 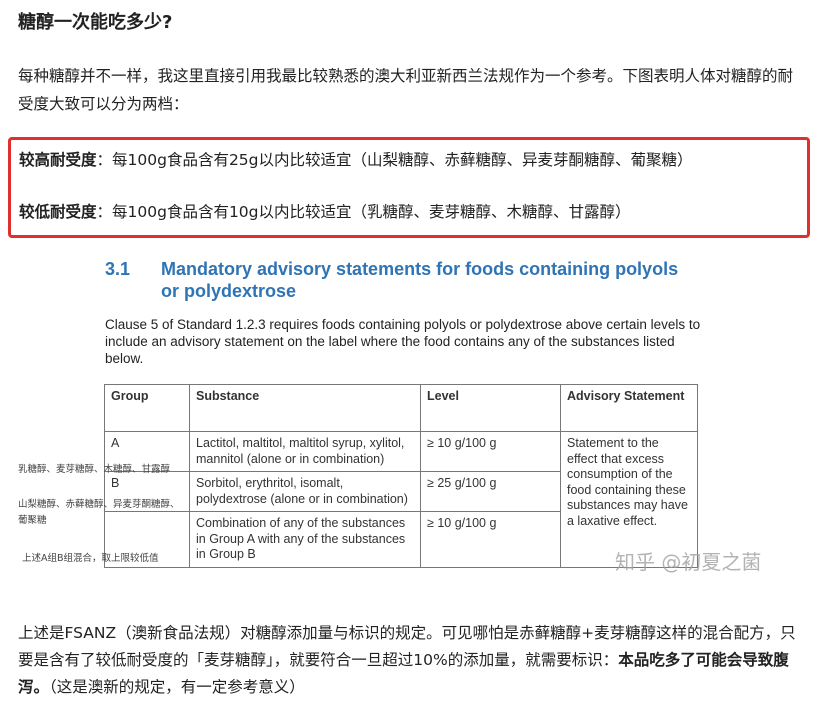 I want to click on low-tolerance-text: ：每100g食品含有10g以内比较适宜（乳糖醇、麦芽糖醇、木糖醇、甘露醇）, so click(x=363, y=212).